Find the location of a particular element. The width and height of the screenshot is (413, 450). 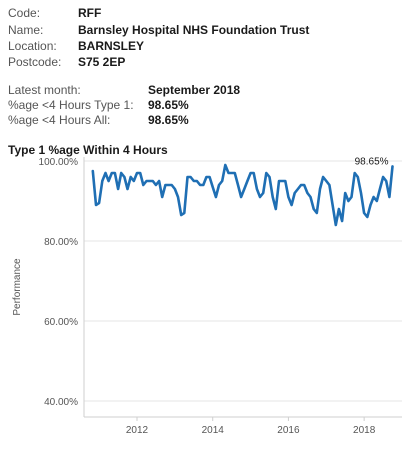

postcode-value: S75 2EP is located at coordinates (102, 62).